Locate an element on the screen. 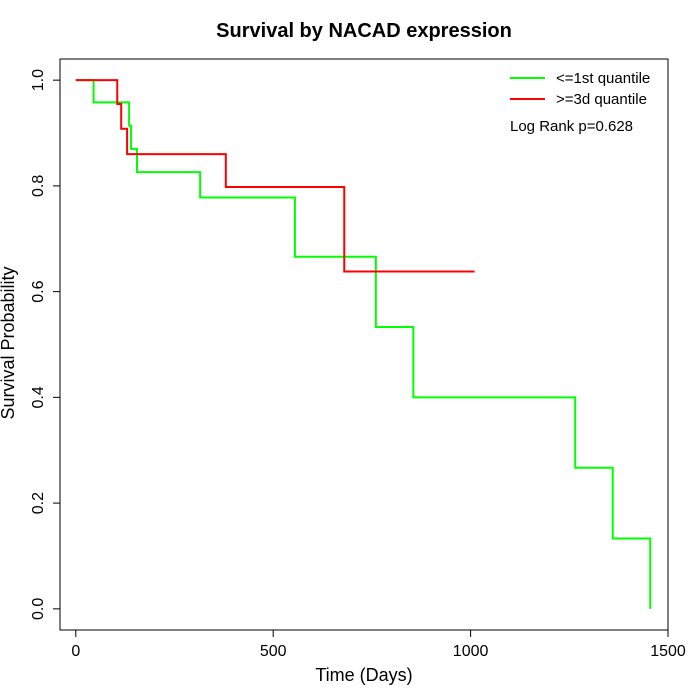 This screenshot has width=700, height=700. y-tick-label: 0.6 is located at coordinates (38, 291).